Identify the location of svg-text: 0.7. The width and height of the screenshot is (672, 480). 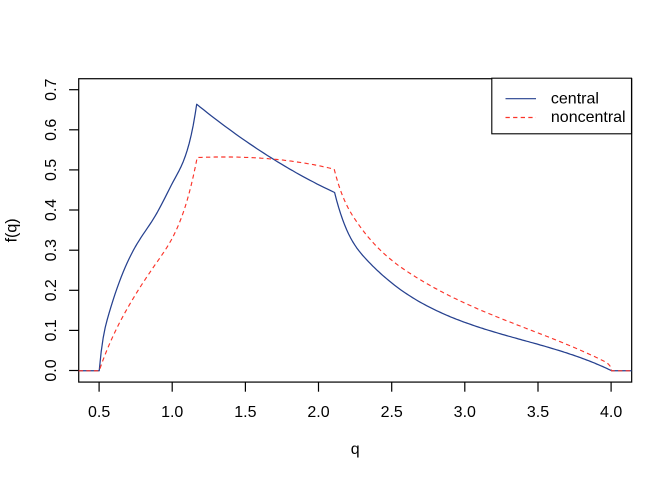
(51, 89).